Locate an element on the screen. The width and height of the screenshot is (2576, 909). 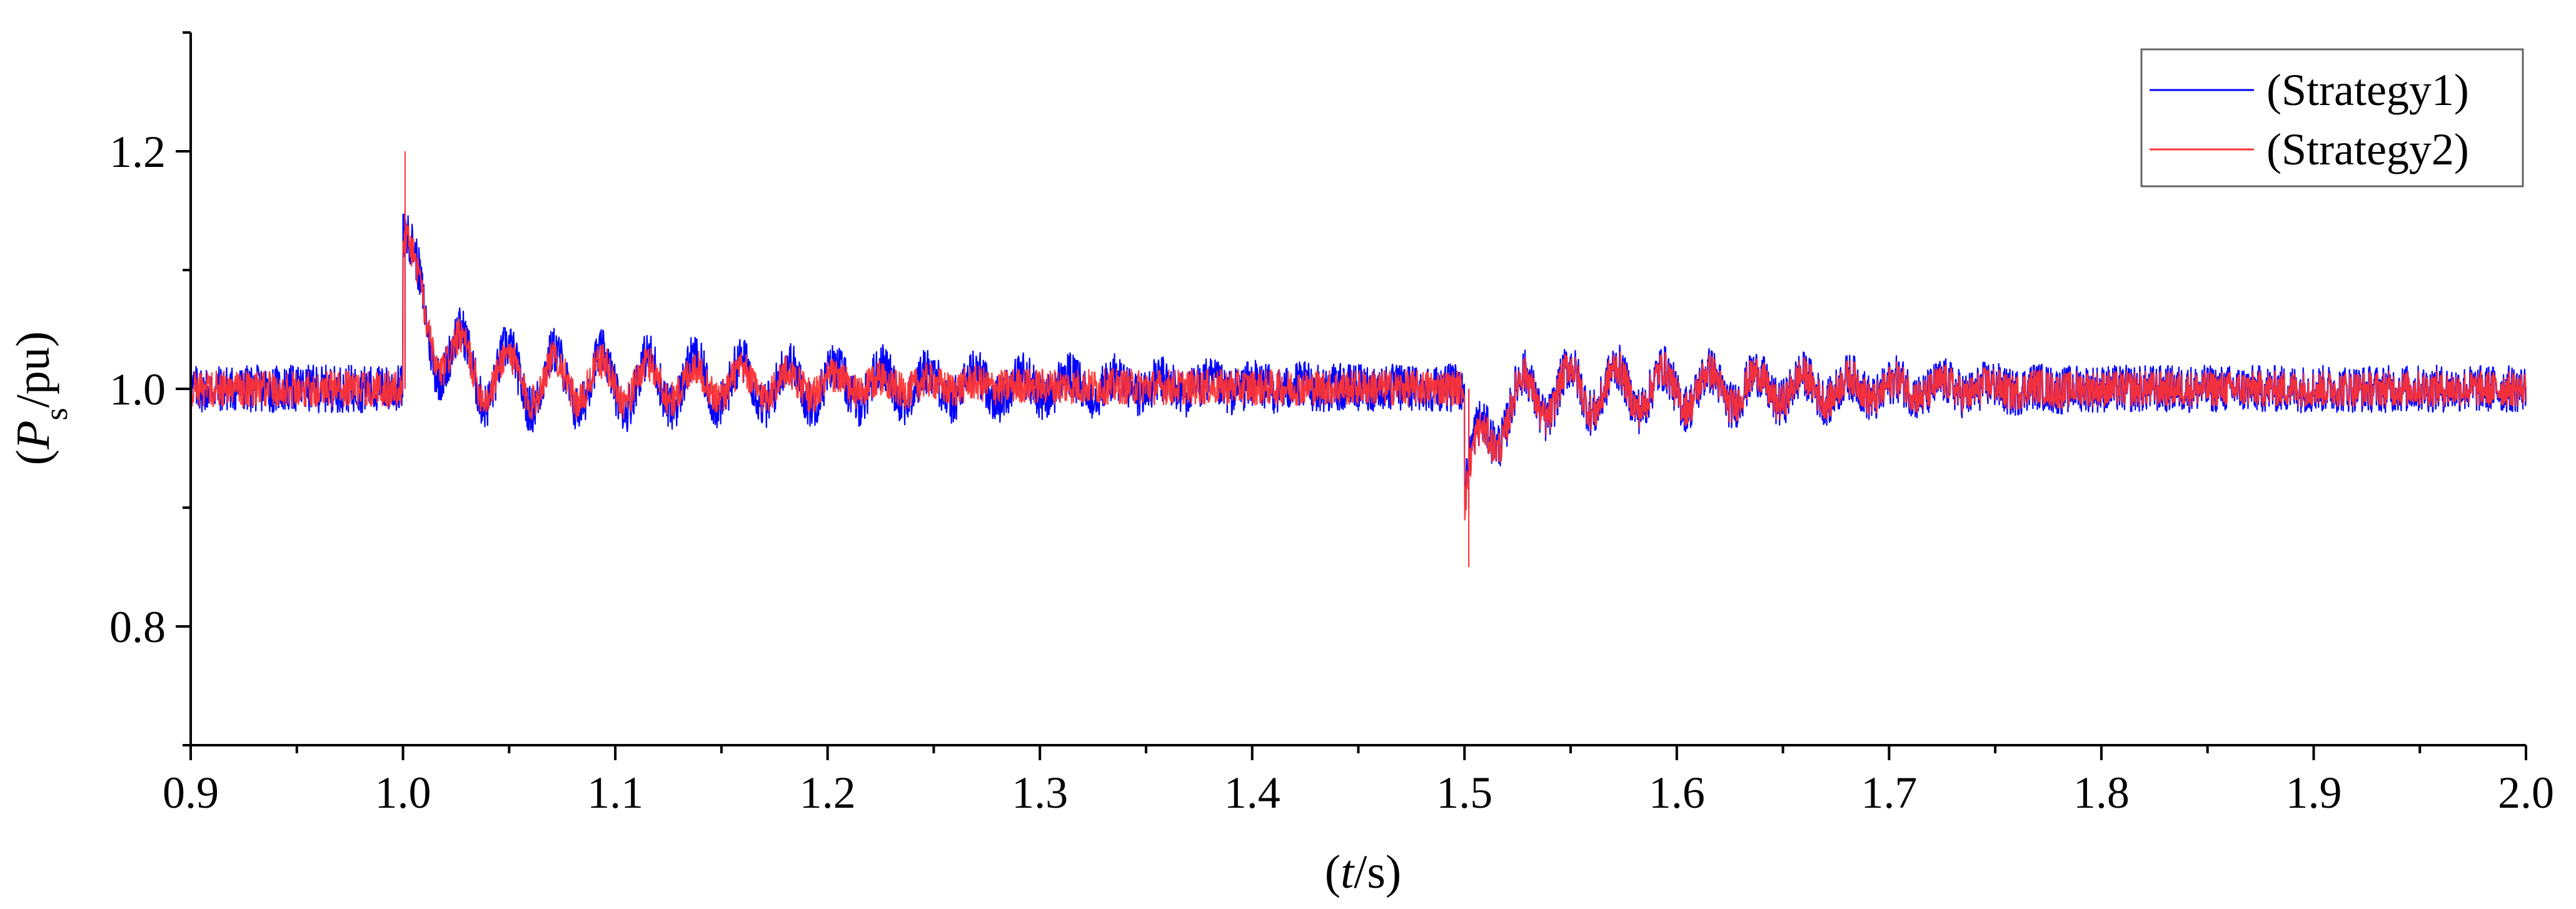
x-tick-label: 1.7 is located at coordinates (1889, 793).